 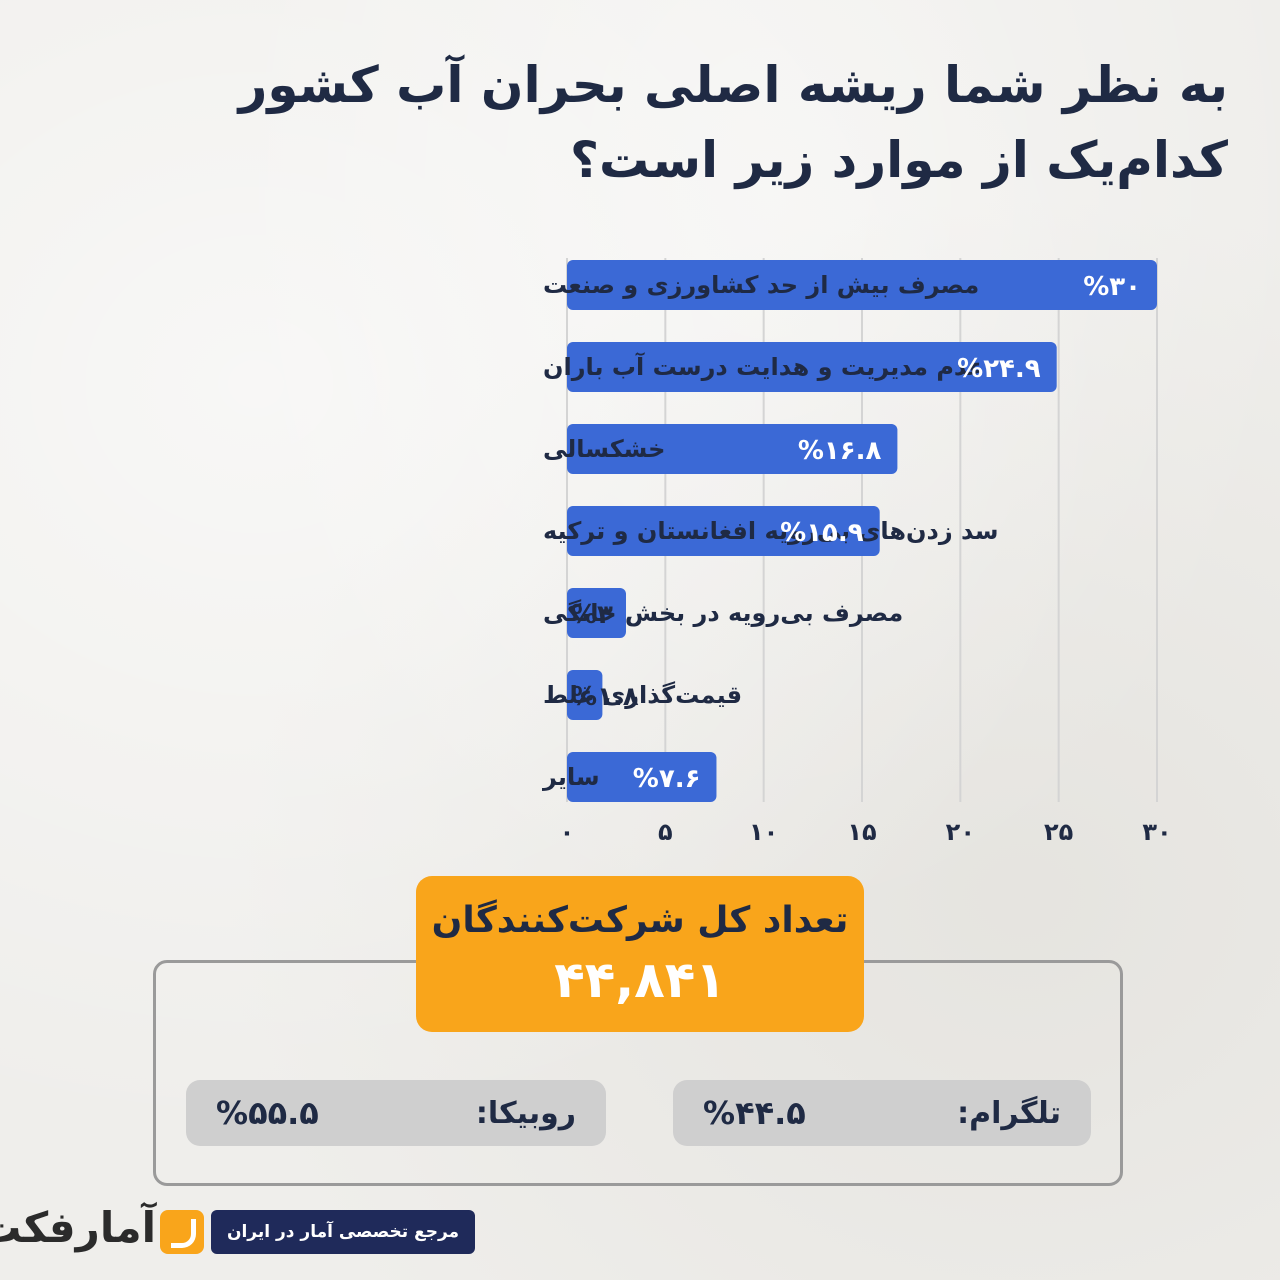 I want to click on rubika-label: روبیکا:, so click(x=525, y=1113).